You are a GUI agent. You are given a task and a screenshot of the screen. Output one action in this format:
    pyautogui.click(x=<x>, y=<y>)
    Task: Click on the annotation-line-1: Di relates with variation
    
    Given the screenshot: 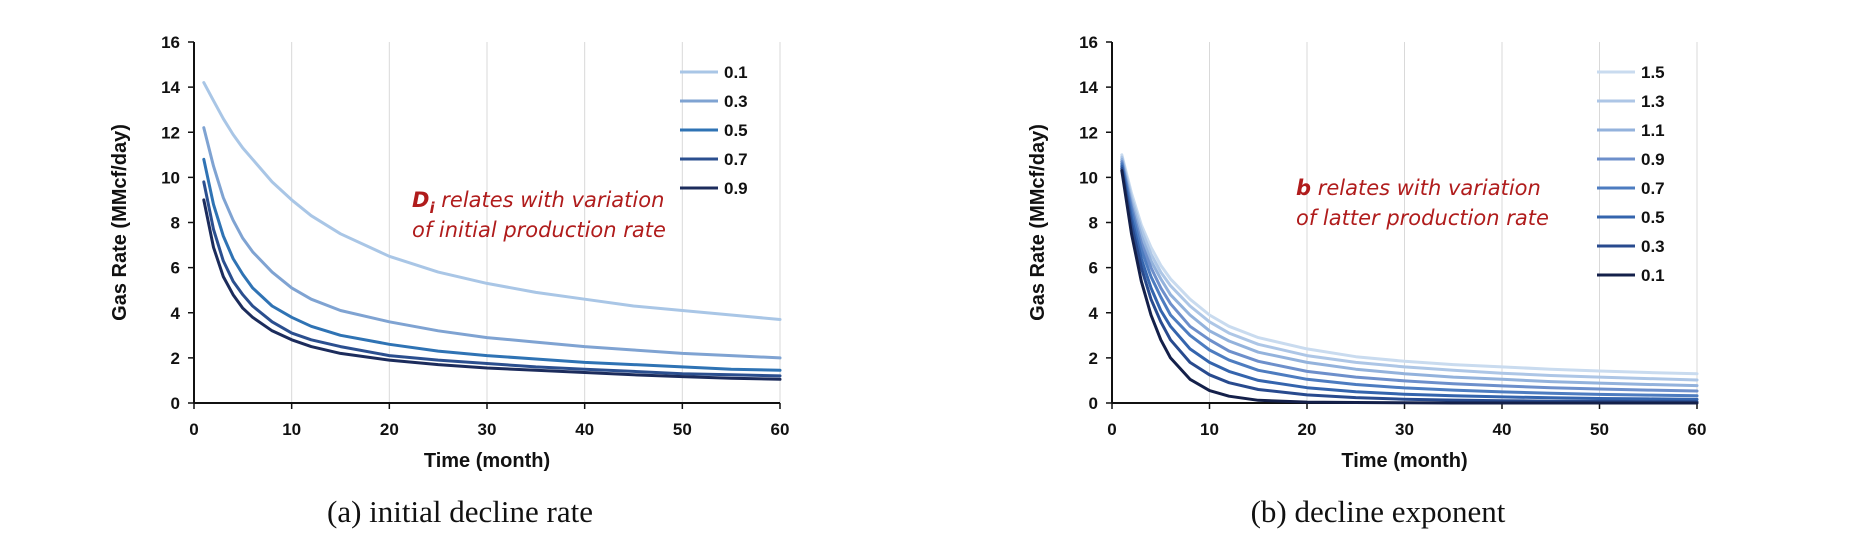 What is the action you would take?
    pyautogui.click(x=538, y=202)
    